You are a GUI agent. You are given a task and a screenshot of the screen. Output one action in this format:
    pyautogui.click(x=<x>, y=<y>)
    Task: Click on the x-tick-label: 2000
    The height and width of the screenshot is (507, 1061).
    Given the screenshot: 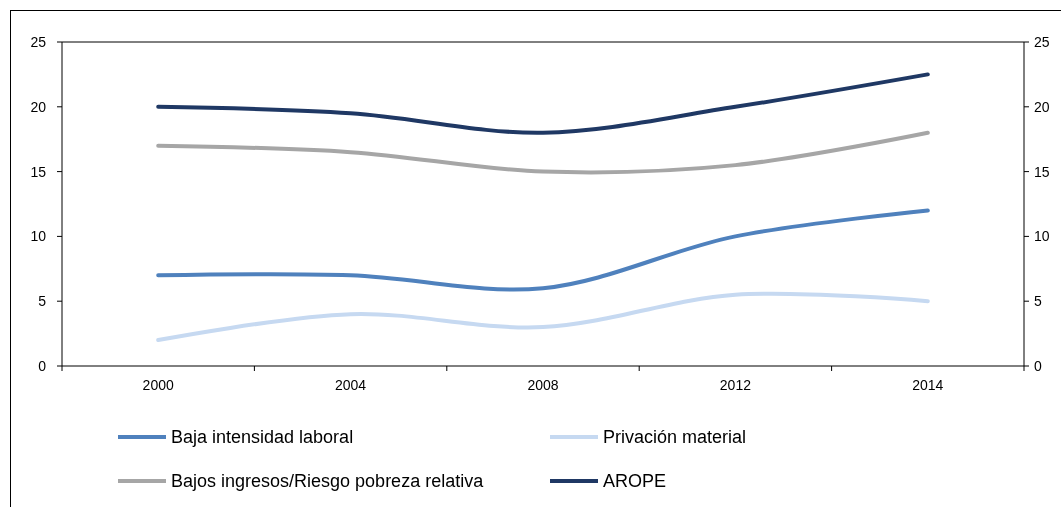 What is the action you would take?
    pyautogui.click(x=158, y=385)
    